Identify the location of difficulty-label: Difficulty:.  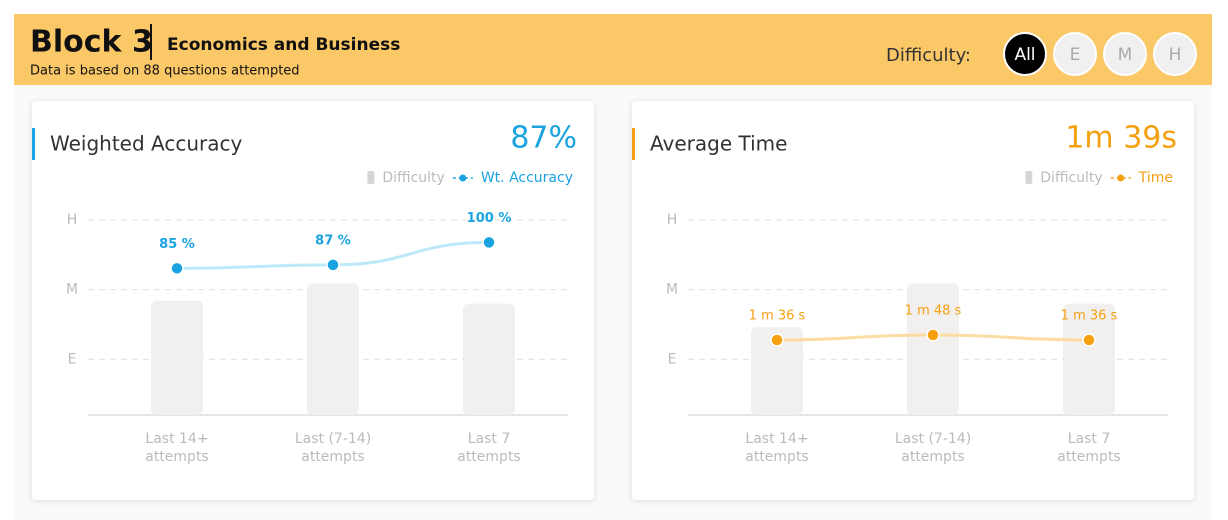
(928, 55).